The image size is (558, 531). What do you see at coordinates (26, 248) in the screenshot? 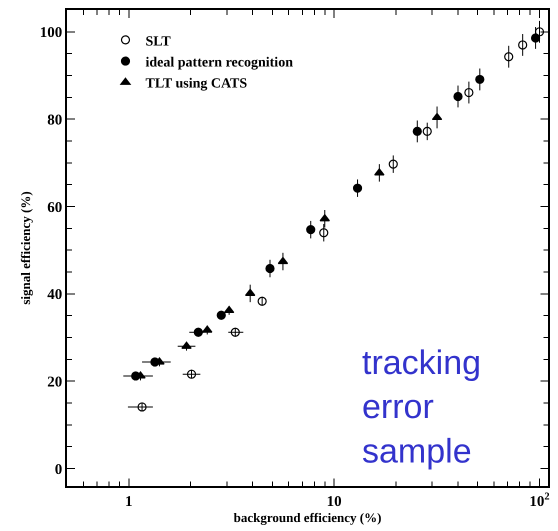
I see `y-axis-title: signal efficiency (%)` at bounding box center [26, 248].